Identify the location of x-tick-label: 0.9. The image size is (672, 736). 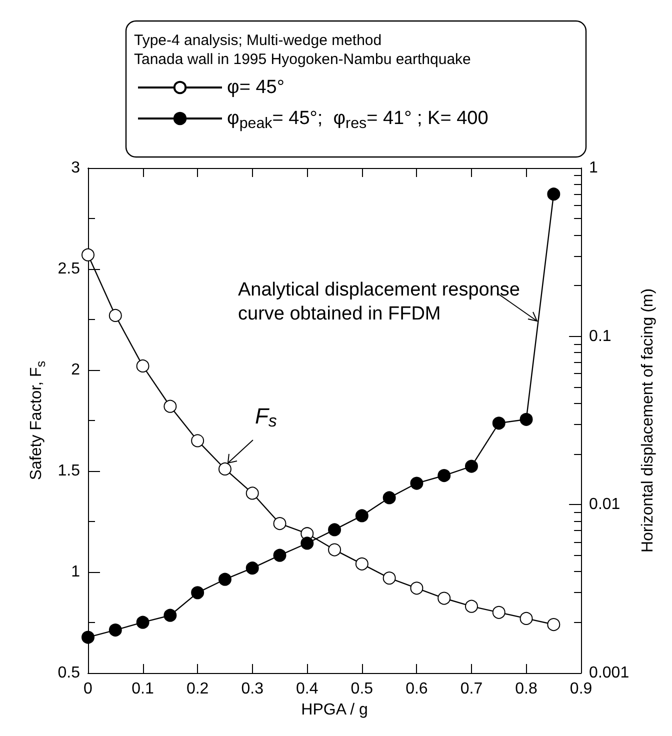
(581, 689).